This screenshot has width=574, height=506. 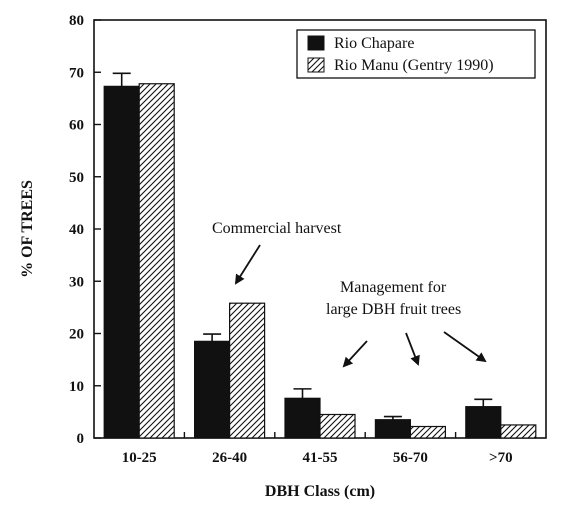 What do you see at coordinates (76, 282) in the screenshot?
I see `y-tick-label: 30` at bounding box center [76, 282].